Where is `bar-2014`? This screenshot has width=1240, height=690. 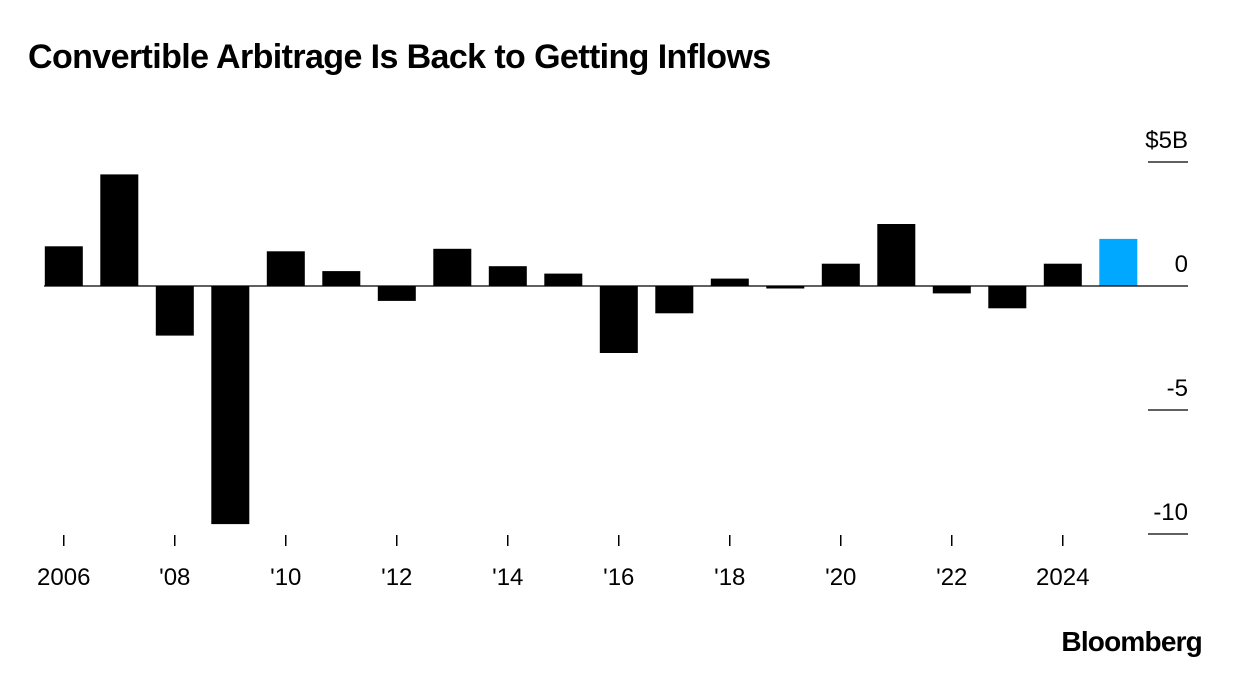
bar-2014 is located at coordinates (507, 276).